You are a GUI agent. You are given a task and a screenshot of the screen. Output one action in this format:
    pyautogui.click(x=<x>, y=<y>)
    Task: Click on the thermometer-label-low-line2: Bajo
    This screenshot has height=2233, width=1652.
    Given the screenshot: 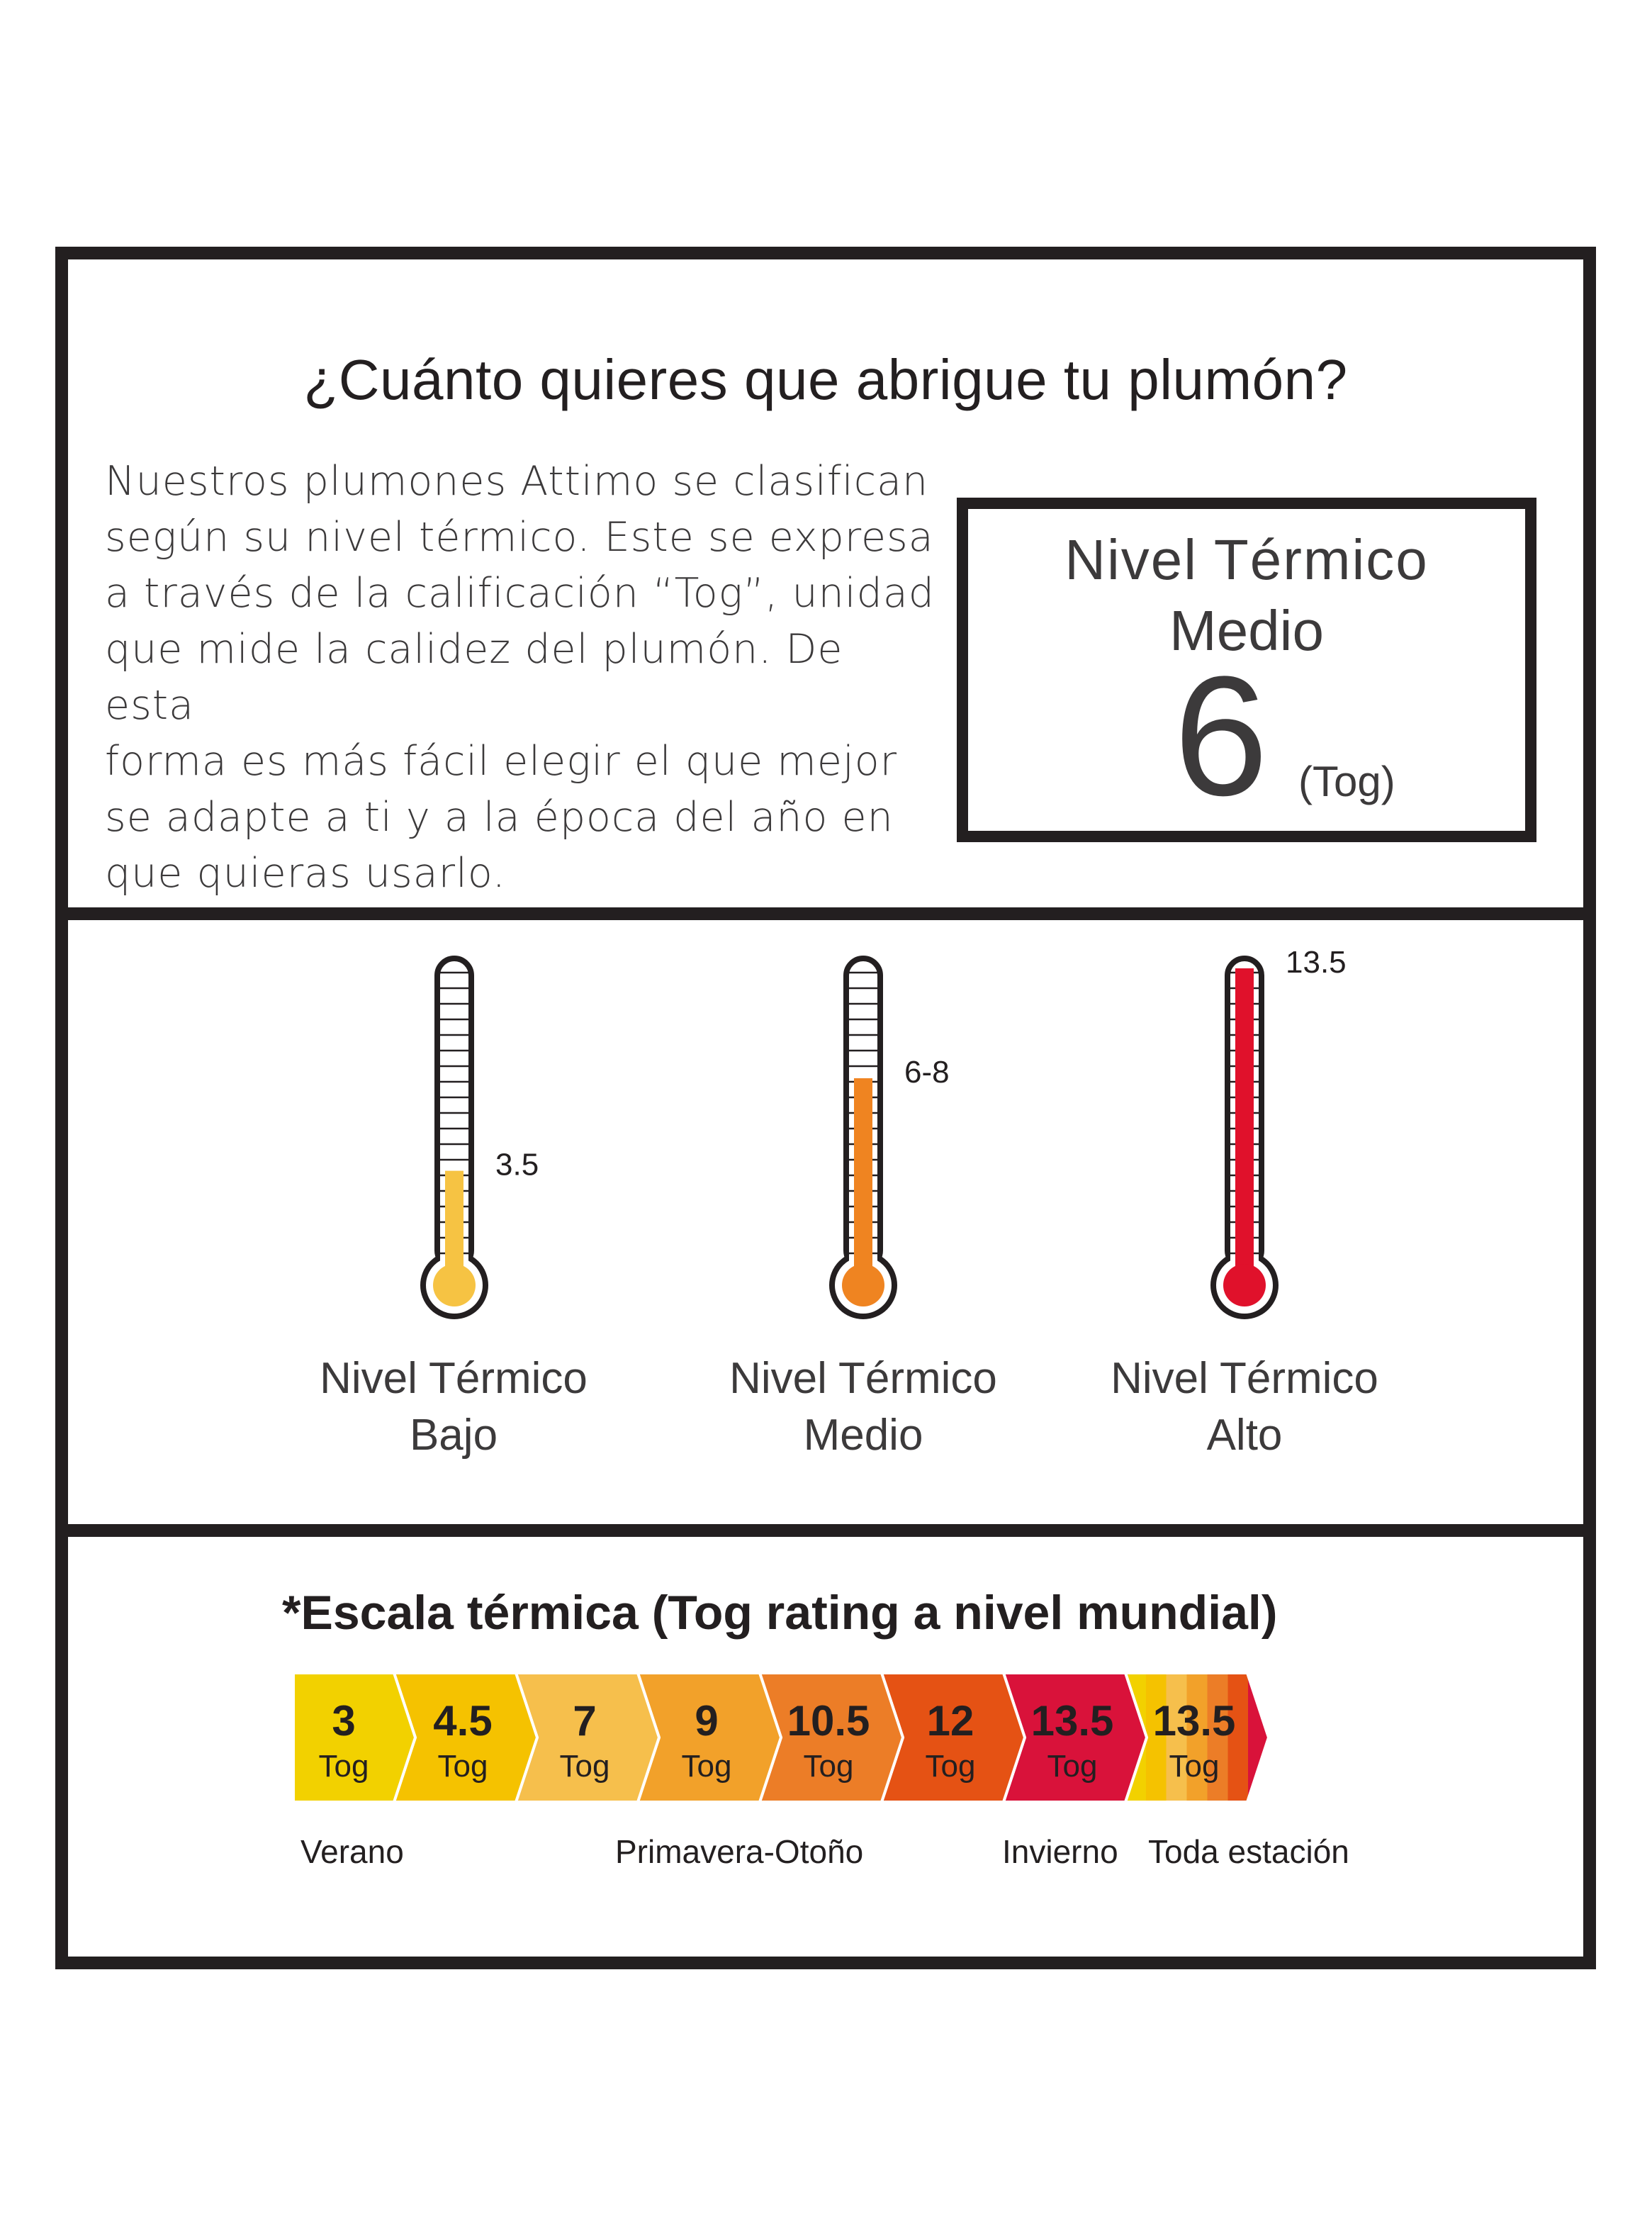 What is the action you would take?
    pyautogui.click(x=453, y=1435)
    